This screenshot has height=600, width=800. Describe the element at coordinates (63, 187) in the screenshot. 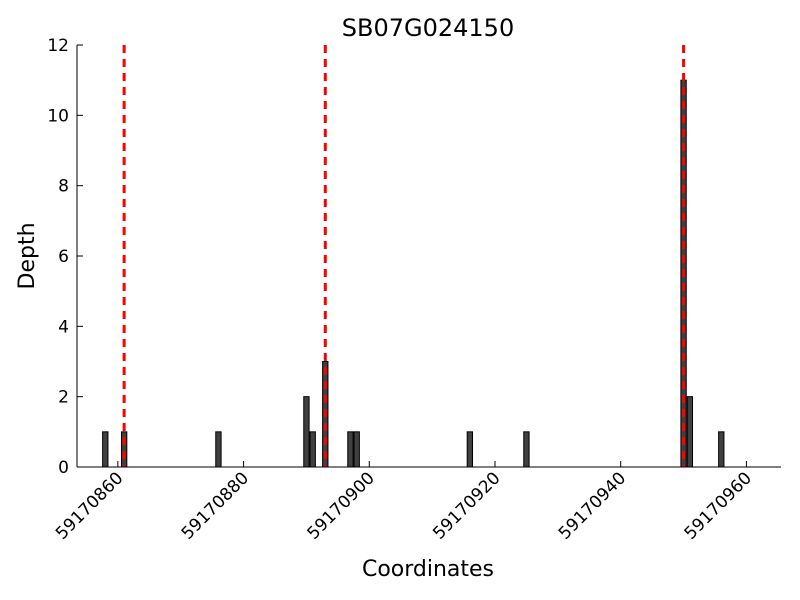

I see `y-tick-label: 8` at that location.